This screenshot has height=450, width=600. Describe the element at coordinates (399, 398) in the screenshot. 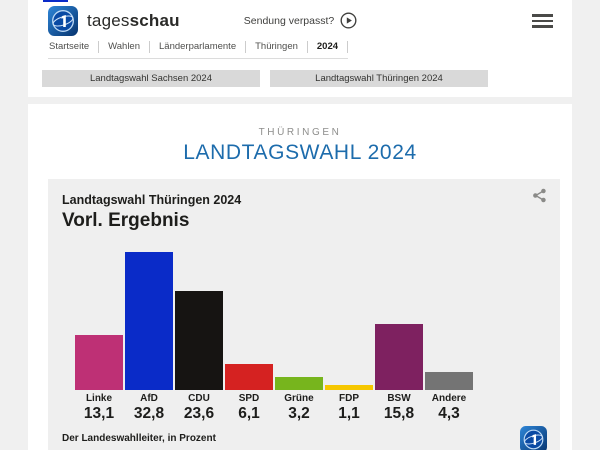

I see `bar-category-label: BSW` at that location.